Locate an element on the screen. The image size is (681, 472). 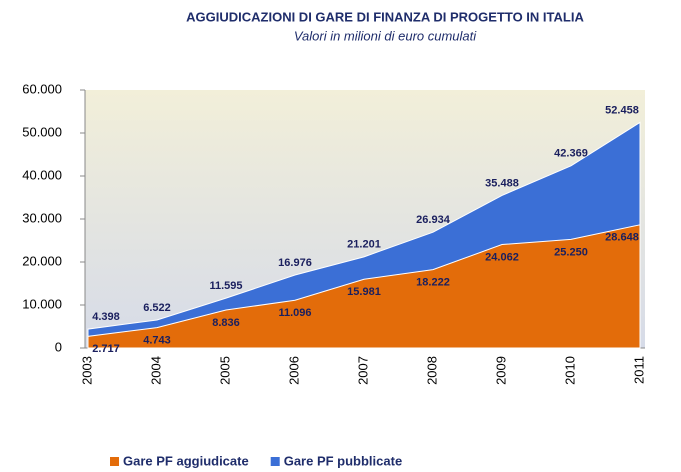
value-label: 18.222 is located at coordinates (433, 283).